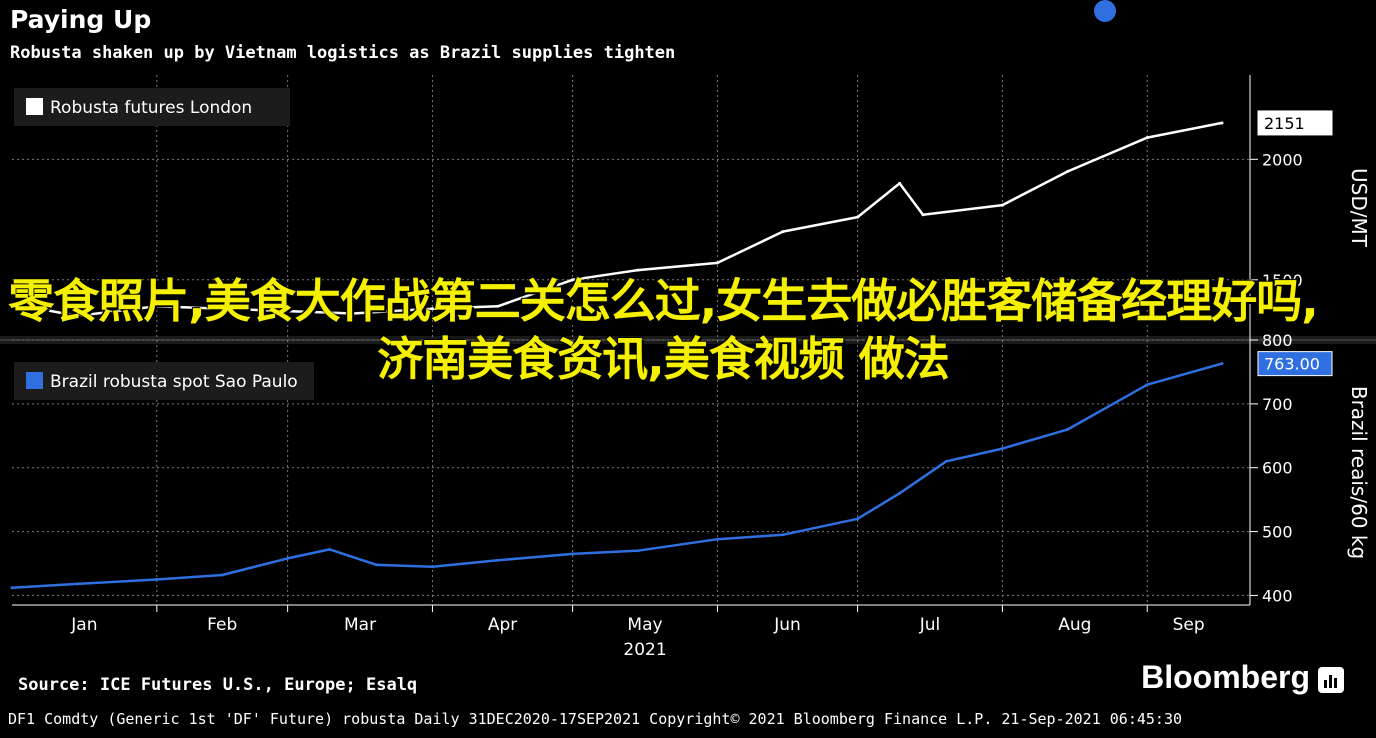 The height and width of the screenshot is (738, 1376). What do you see at coordinates (787, 625) in the screenshot?
I see `x-tick-label: Jun` at bounding box center [787, 625].